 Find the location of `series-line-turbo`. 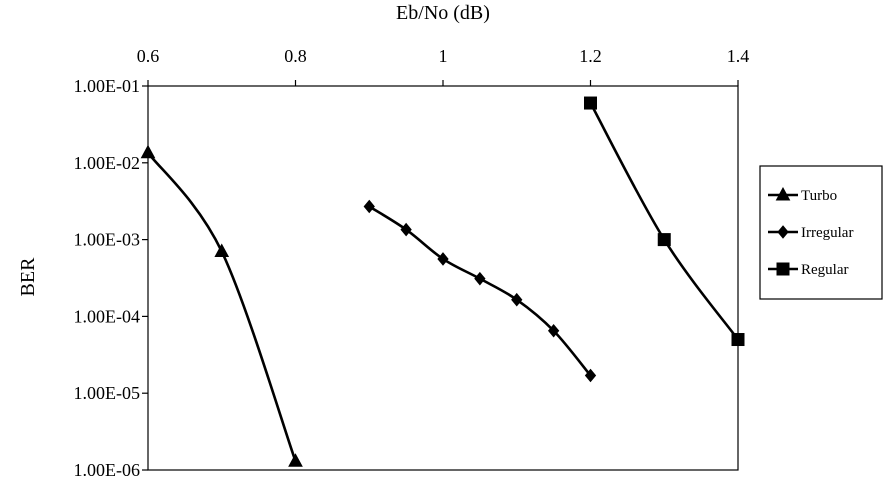

series-line-turbo is located at coordinates (221, 307).